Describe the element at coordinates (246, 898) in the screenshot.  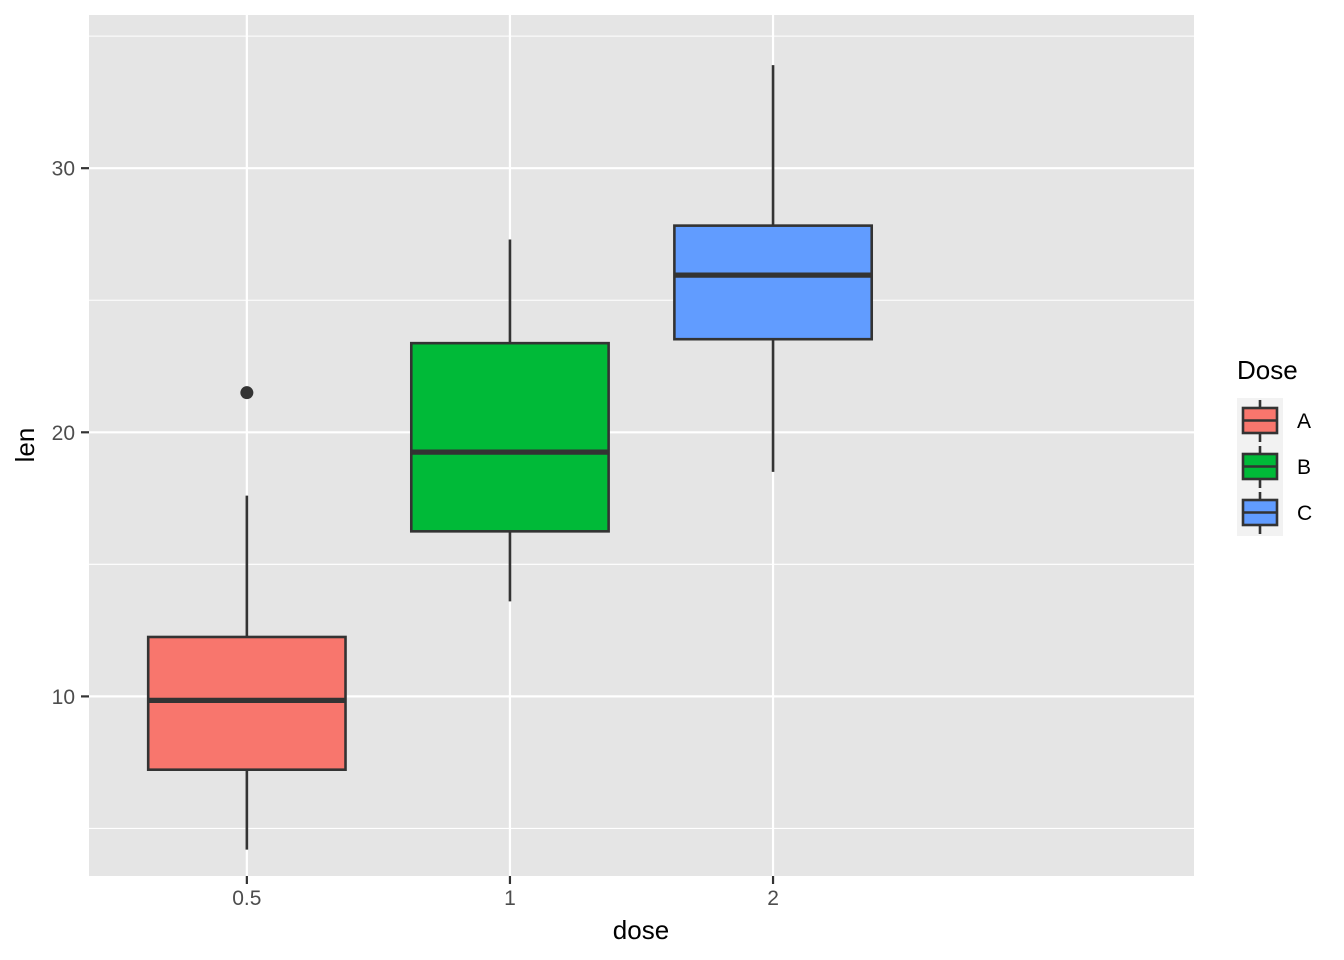
I see `x-tick-label: 0.5` at that location.